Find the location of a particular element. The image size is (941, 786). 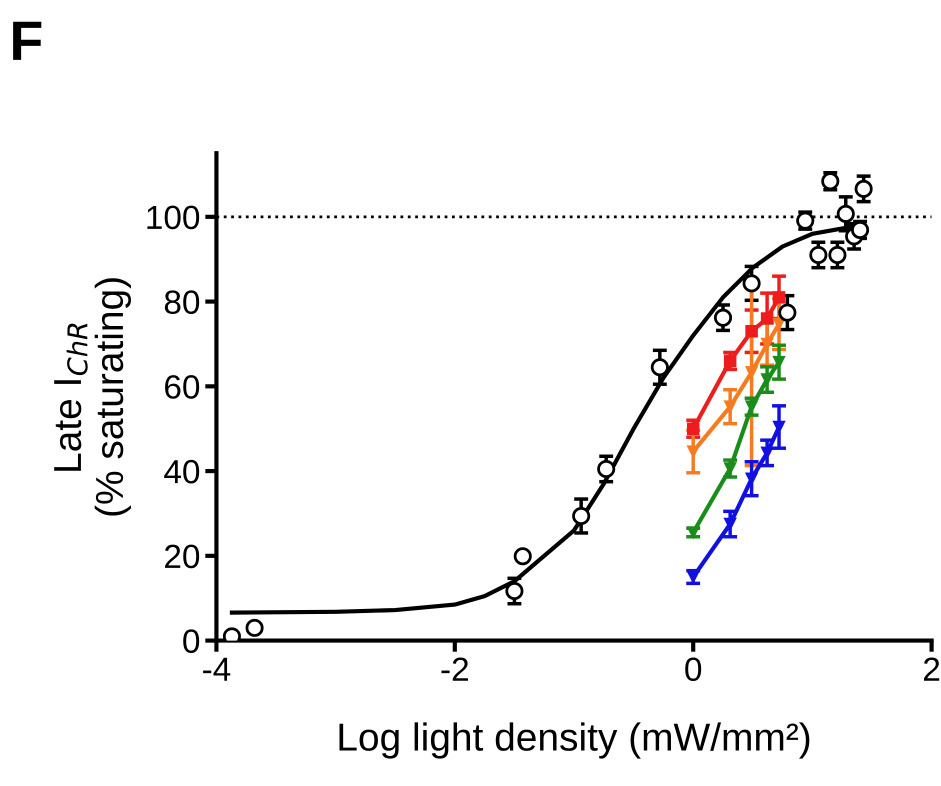

chart-title: F is located at coordinates (27, 41).